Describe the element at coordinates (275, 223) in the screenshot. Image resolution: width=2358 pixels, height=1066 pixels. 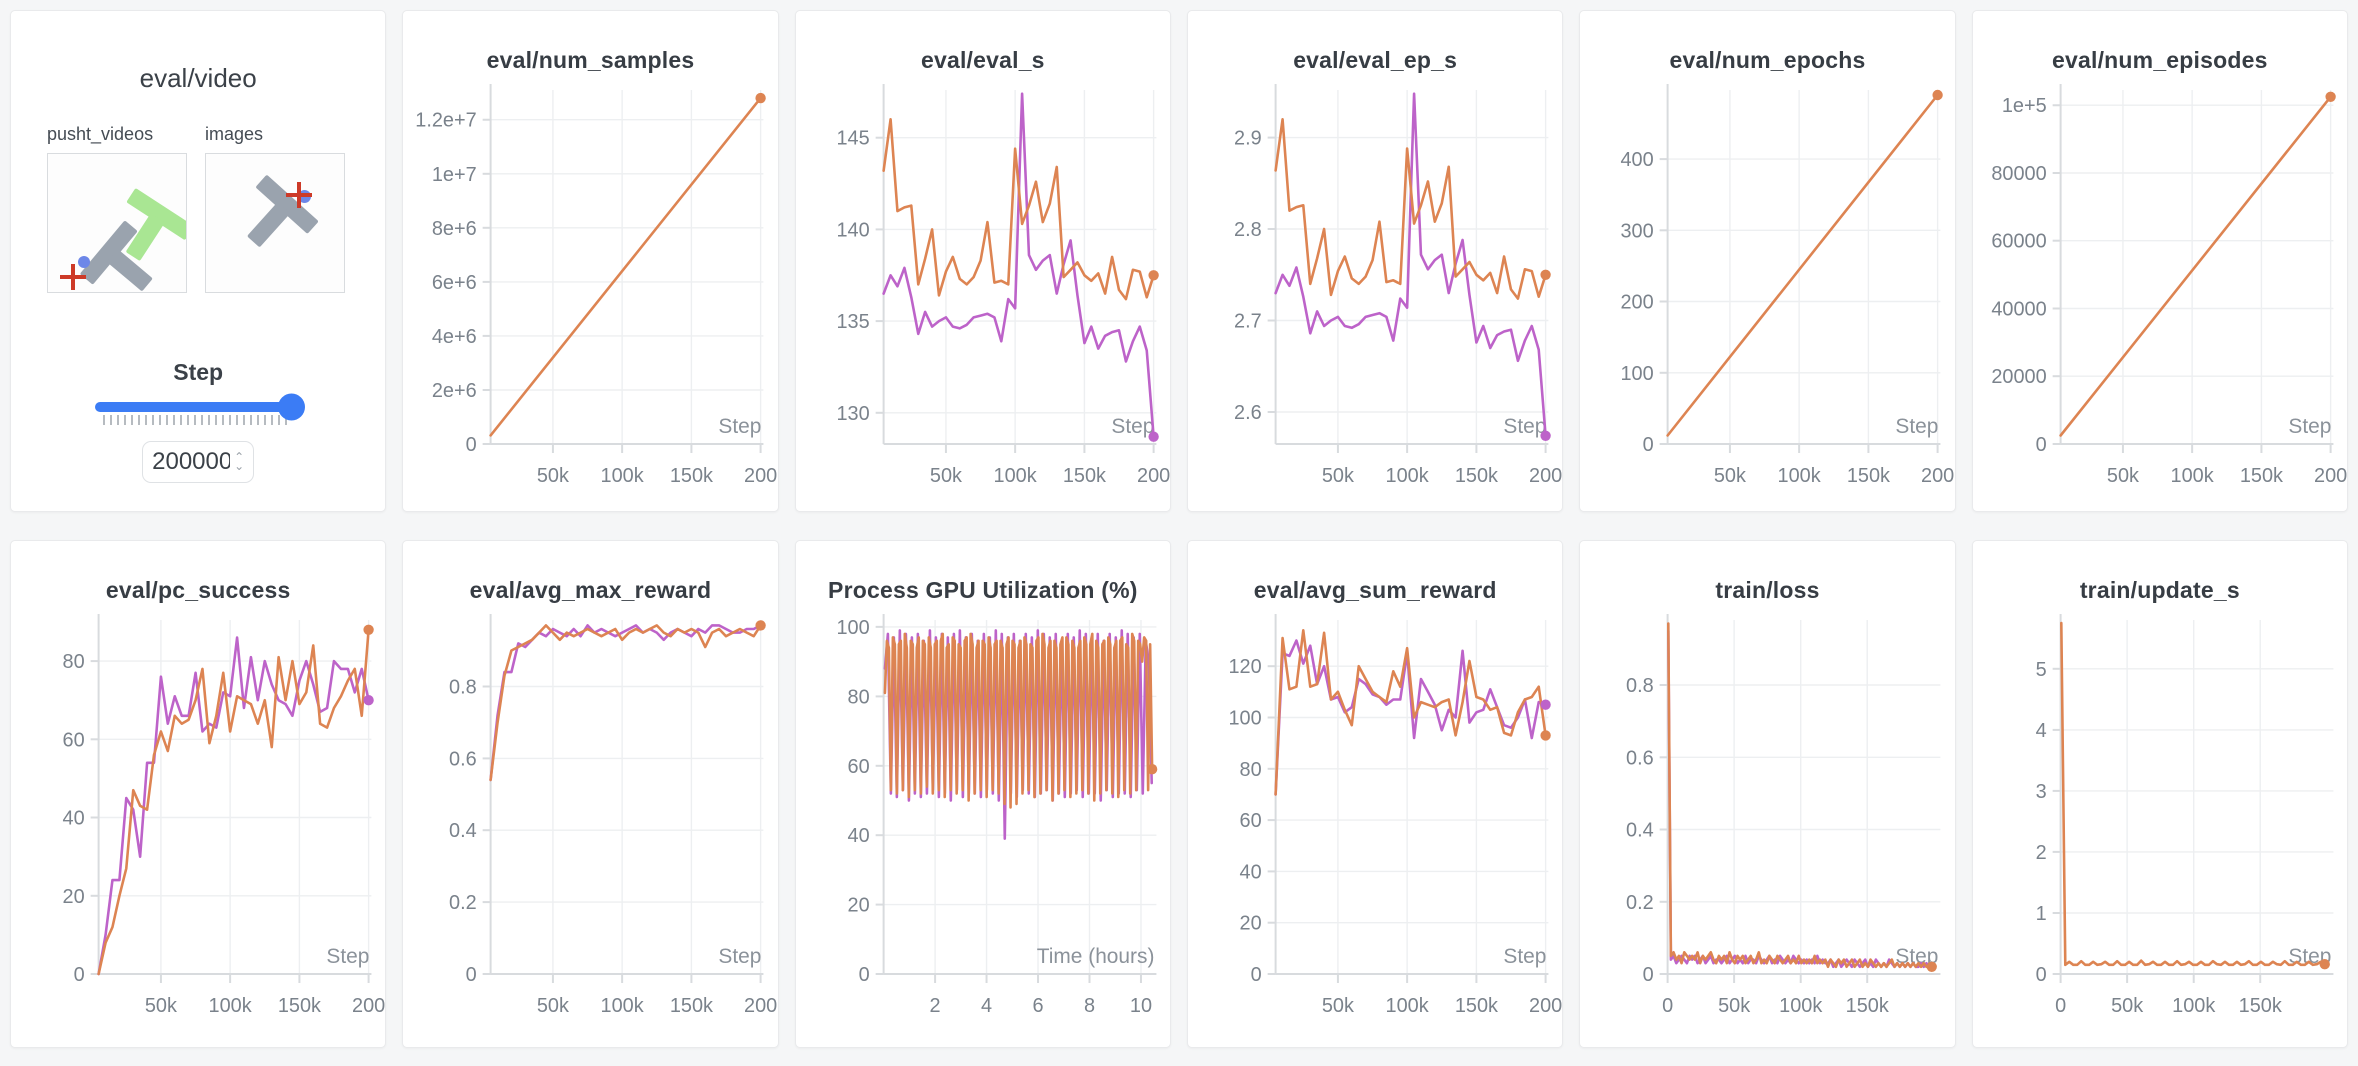
I see `image-thumbnail` at that location.